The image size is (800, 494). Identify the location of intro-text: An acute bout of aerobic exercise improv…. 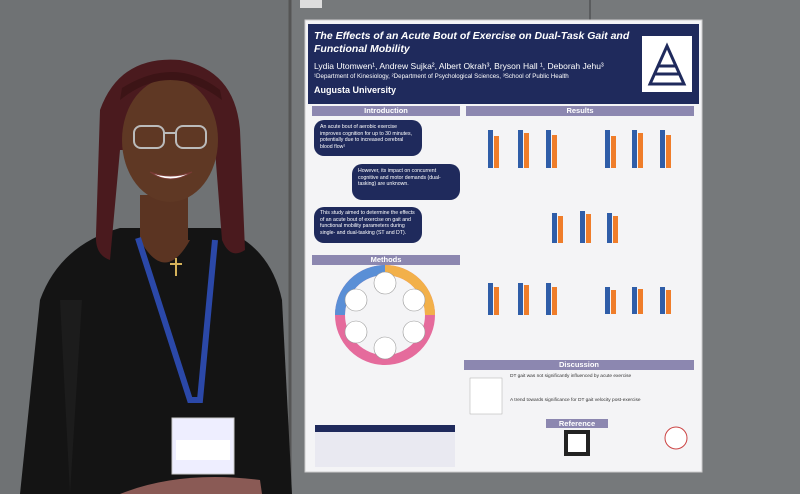
(366, 137).